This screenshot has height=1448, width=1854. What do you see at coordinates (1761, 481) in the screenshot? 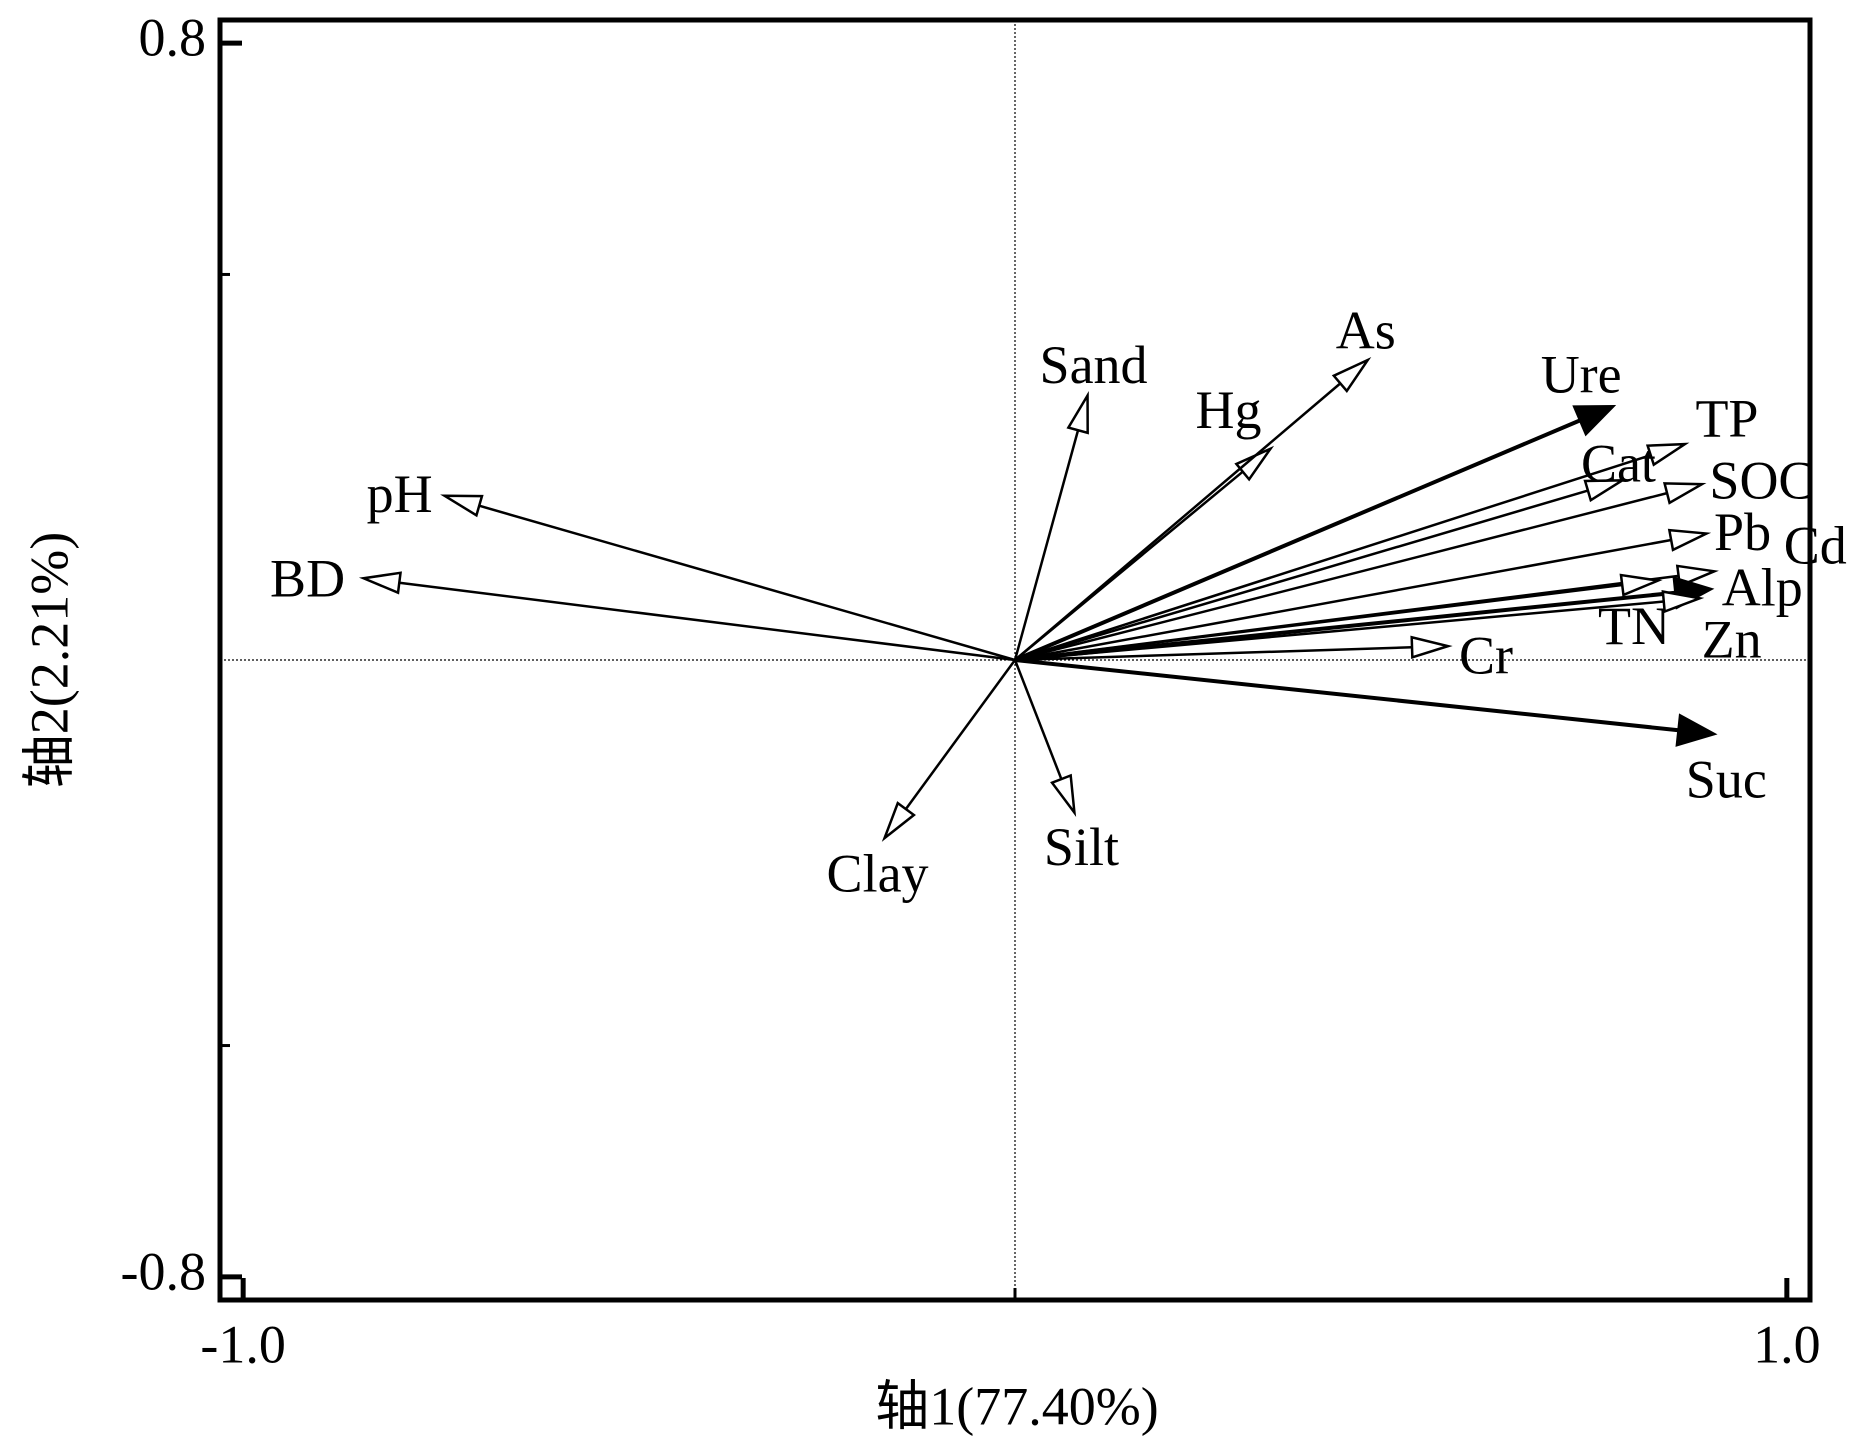
I see `vector-label: SOC` at bounding box center [1761, 481].